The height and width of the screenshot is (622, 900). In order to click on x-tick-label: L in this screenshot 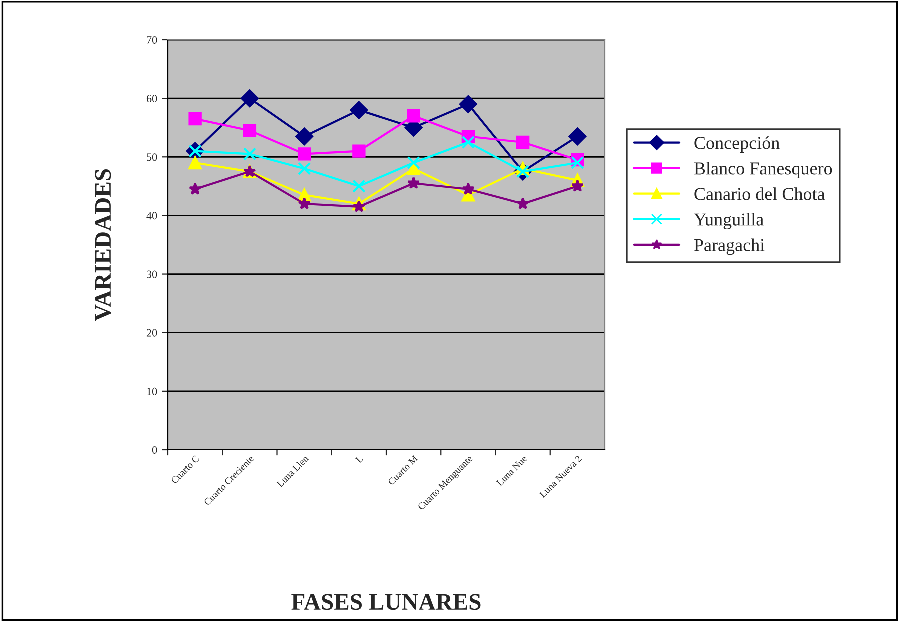, I will do `click(359, 459)`.